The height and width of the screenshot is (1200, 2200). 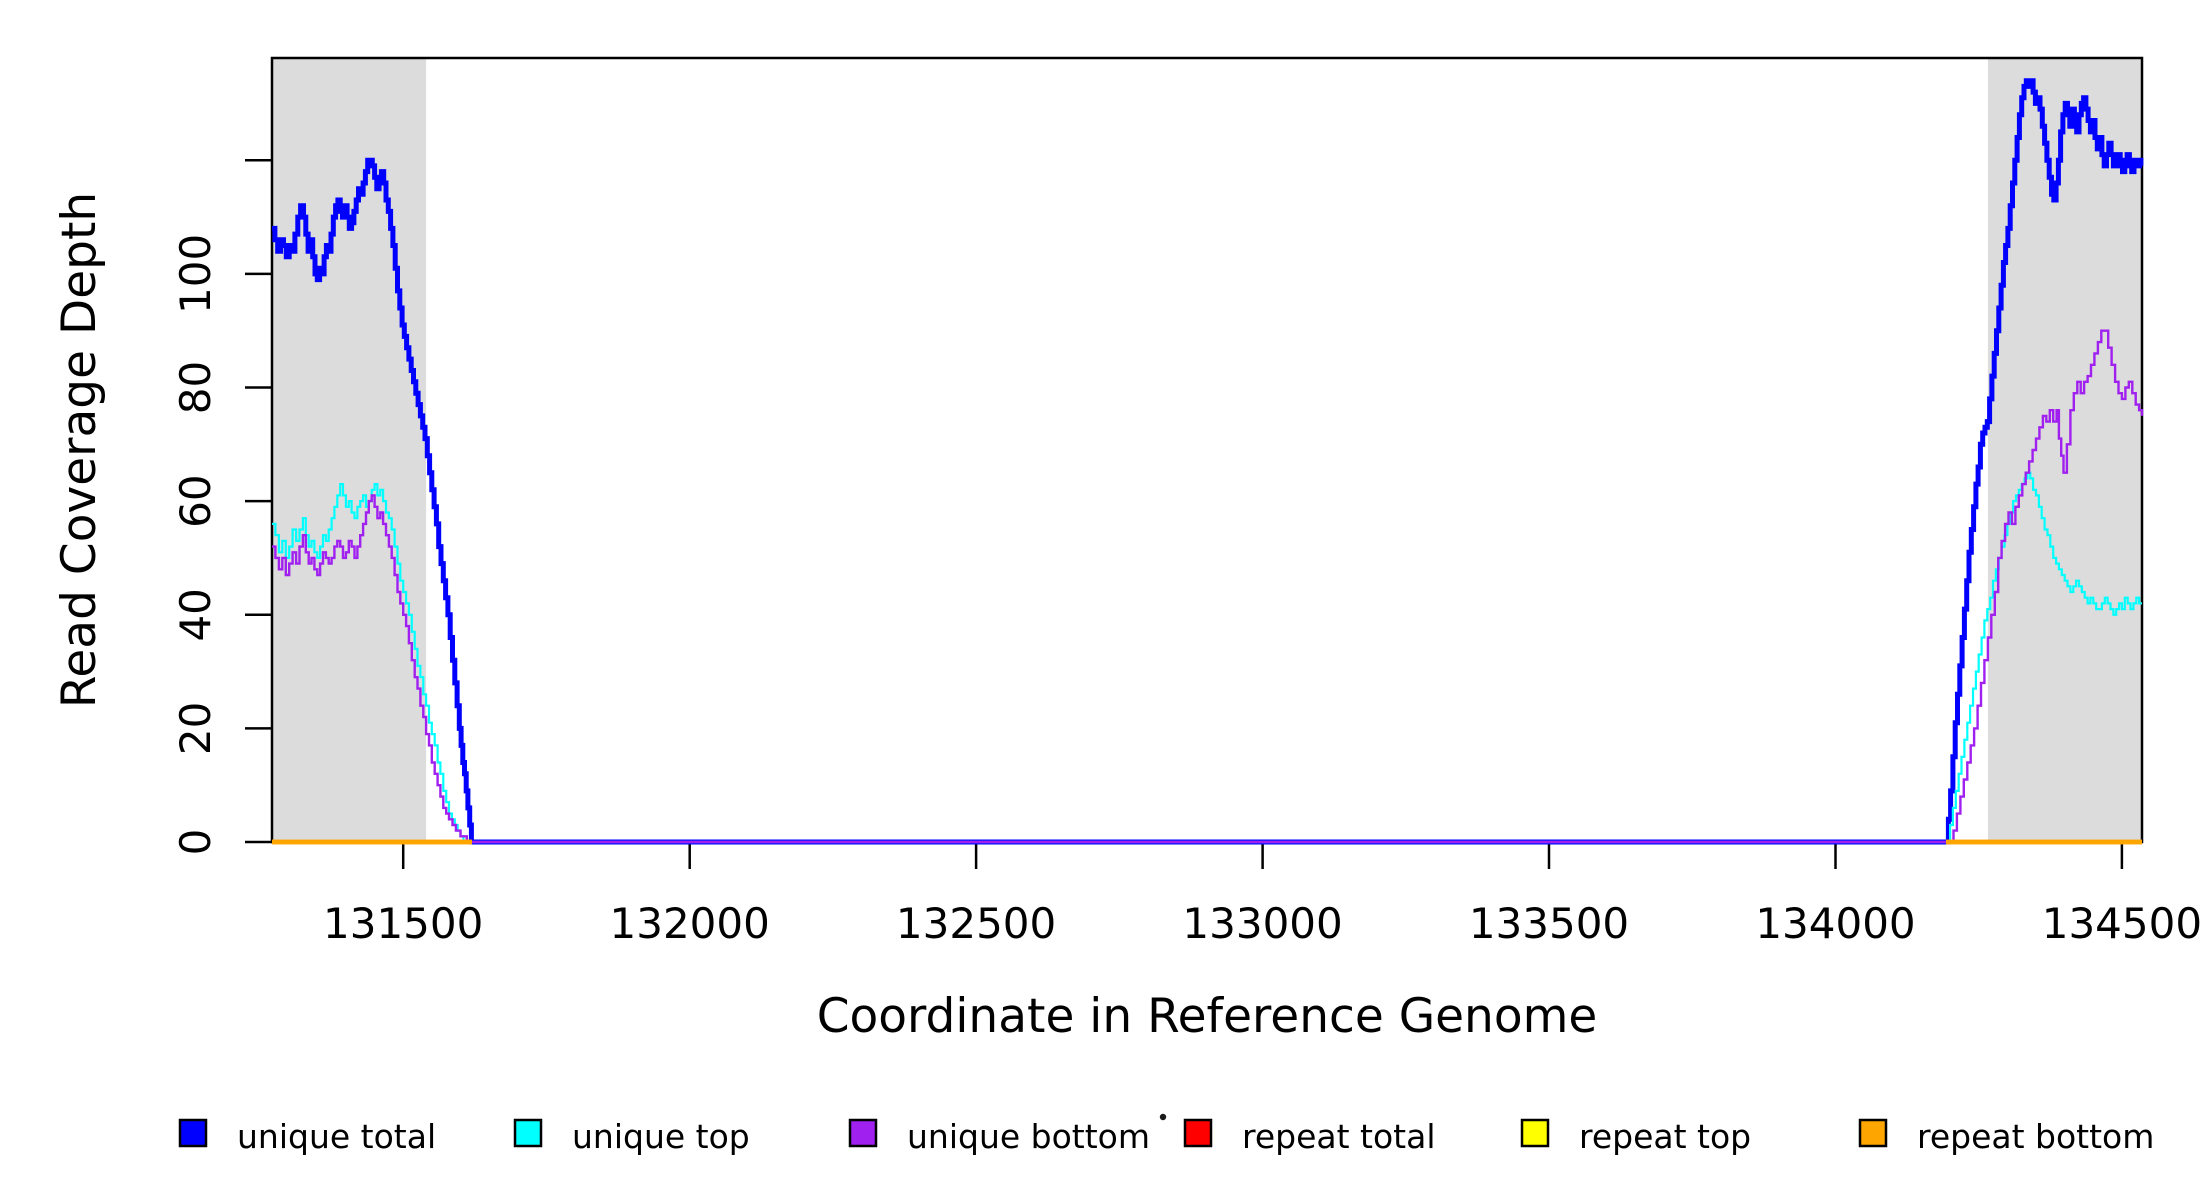 I want to click on legend-swatch-repeat-total, so click(x=1198, y=1133).